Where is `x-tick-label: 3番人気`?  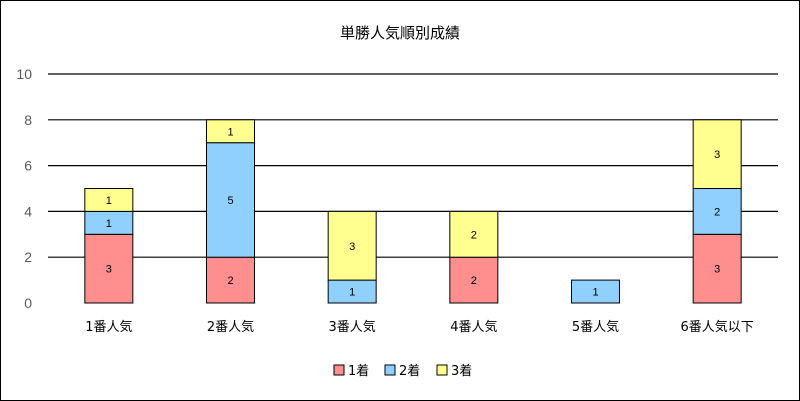 x-tick-label: 3番人気 is located at coordinates (352, 327).